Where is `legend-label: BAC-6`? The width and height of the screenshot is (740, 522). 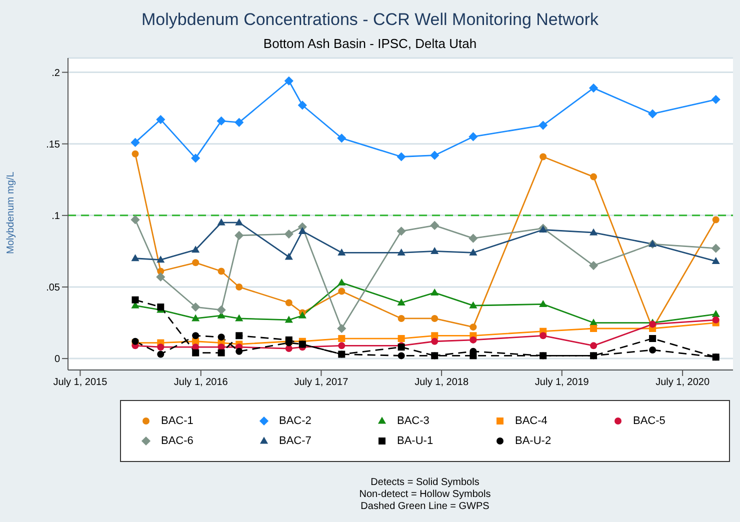 legend-label: BAC-6 is located at coordinates (177, 441).